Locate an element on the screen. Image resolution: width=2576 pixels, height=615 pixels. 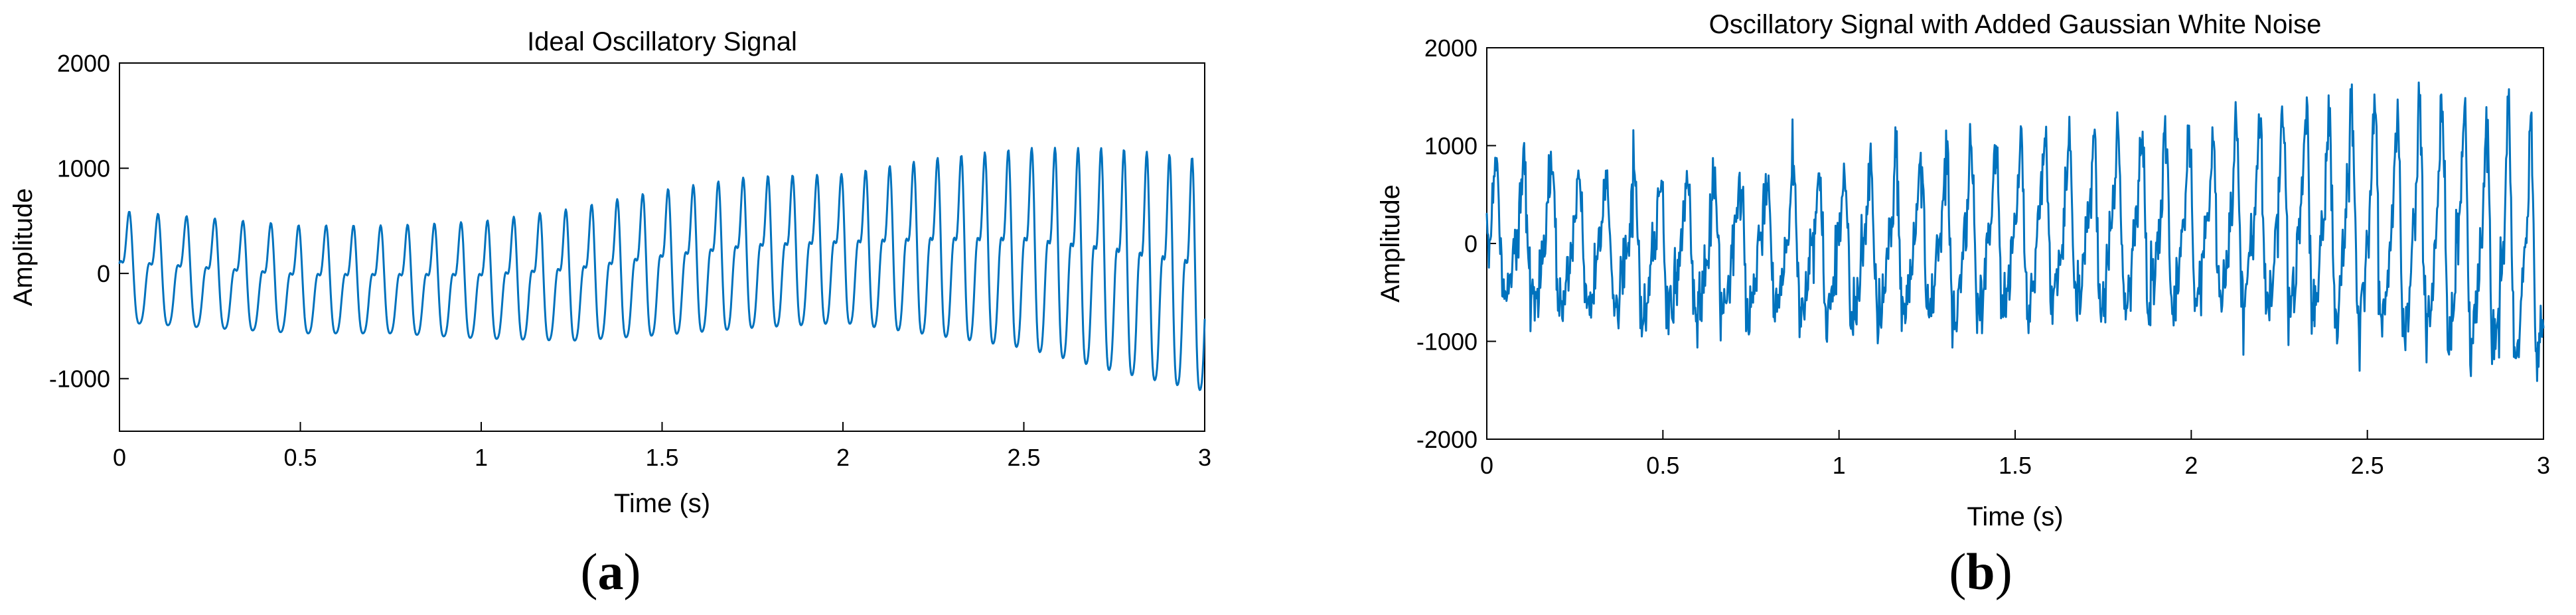
panel-label-open-paren-a: ( is located at coordinates (590, 571).